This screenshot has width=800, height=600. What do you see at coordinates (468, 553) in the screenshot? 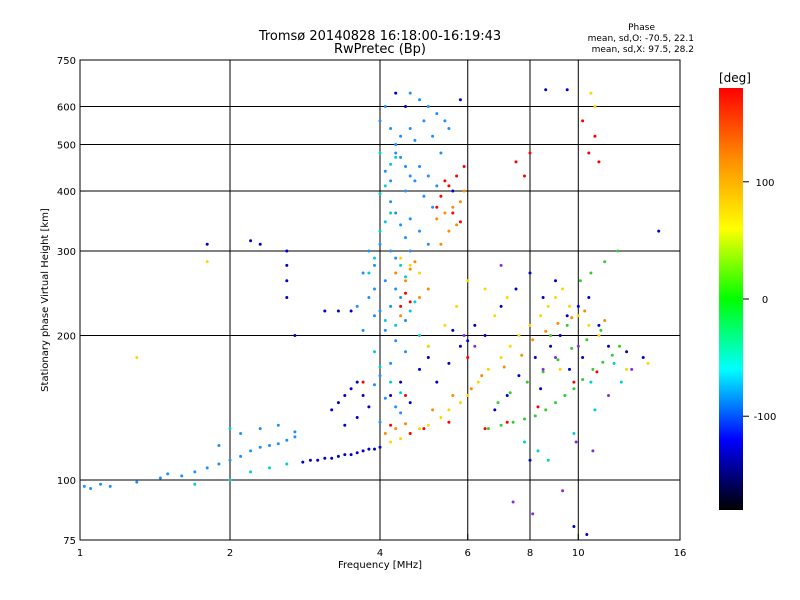
I see `x-tick-label: 6` at bounding box center [468, 553].